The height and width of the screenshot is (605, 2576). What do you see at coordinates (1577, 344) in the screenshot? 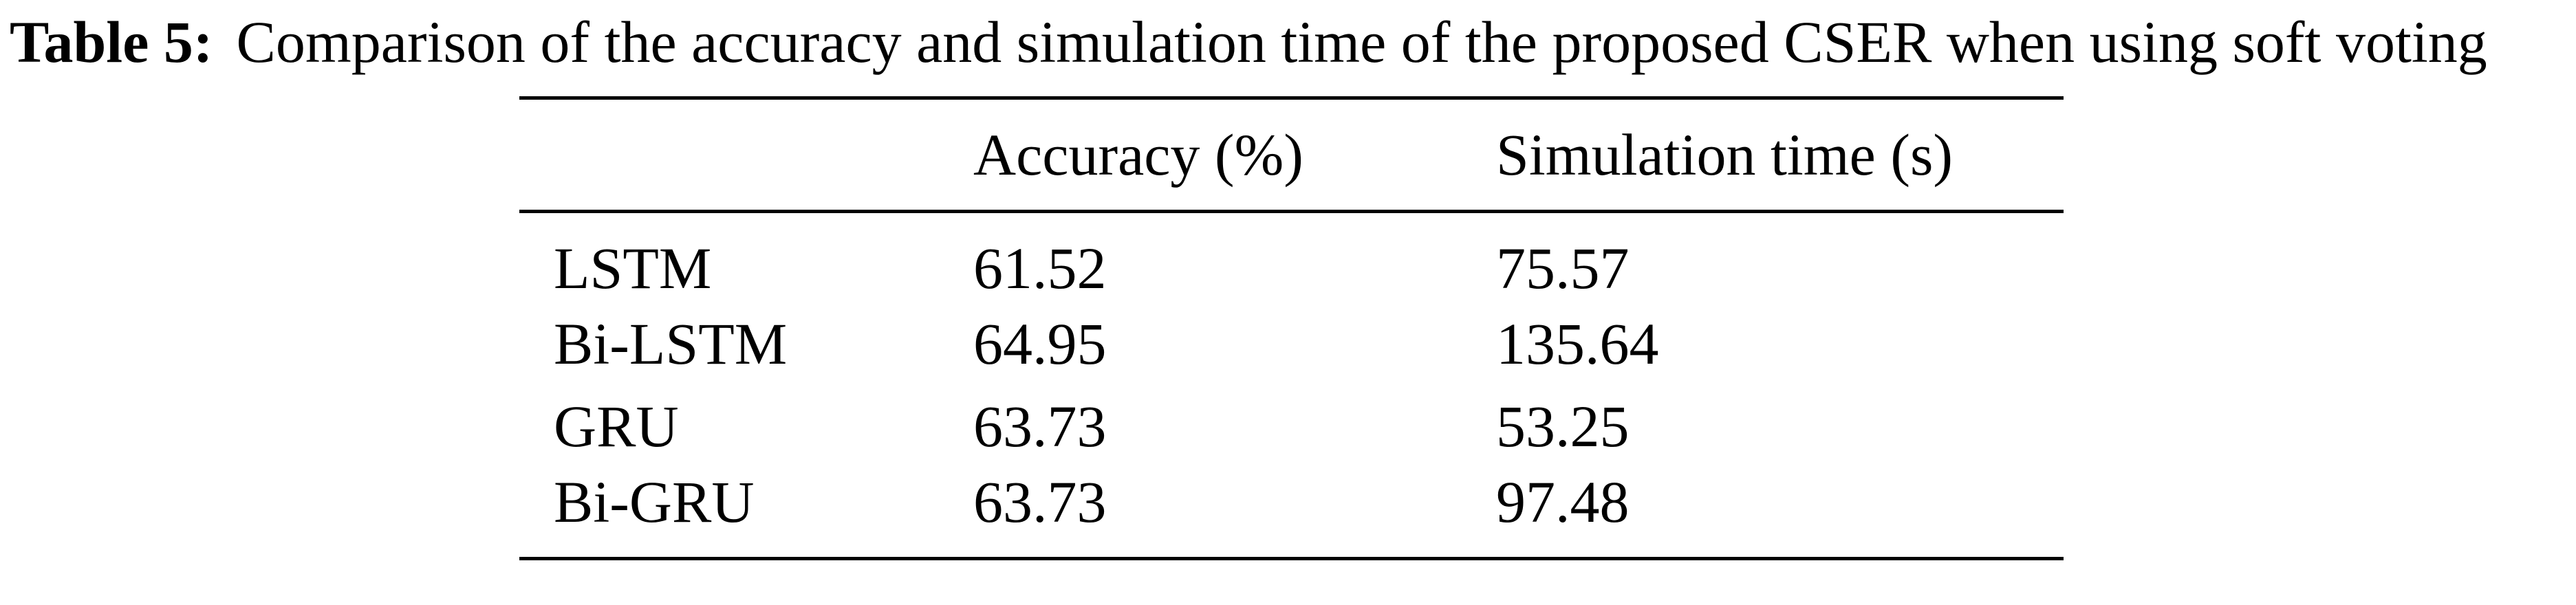
I see `cell-simulation-time: 135.64` at bounding box center [1577, 344].